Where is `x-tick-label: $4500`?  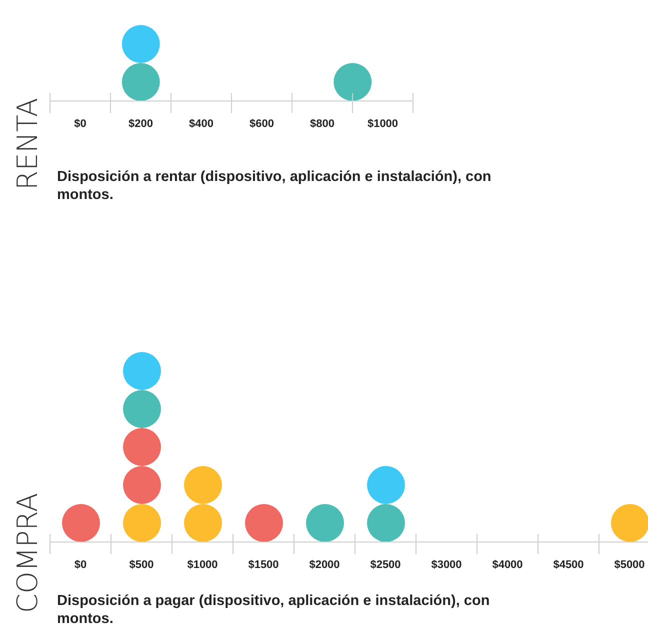 x-tick-label: $4500 is located at coordinates (568, 565).